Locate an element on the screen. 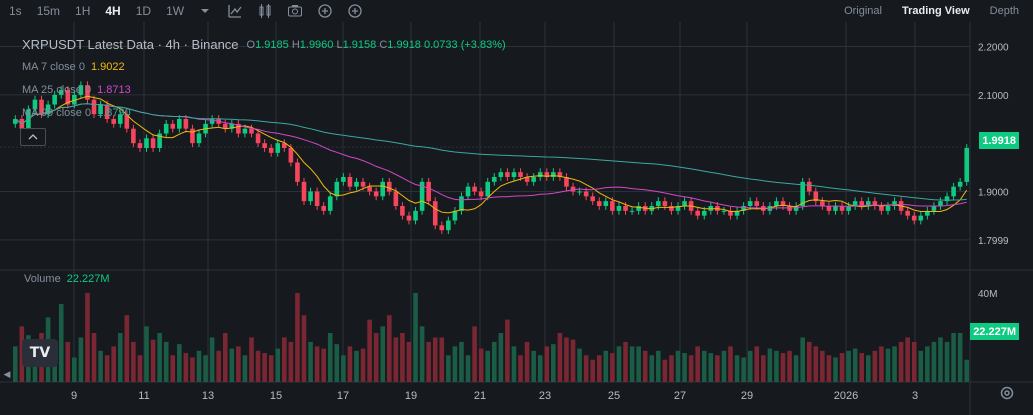 Image resolution: width=1033 pixels, height=415 pixels. timeframe-1d: 1D is located at coordinates (143, 11).